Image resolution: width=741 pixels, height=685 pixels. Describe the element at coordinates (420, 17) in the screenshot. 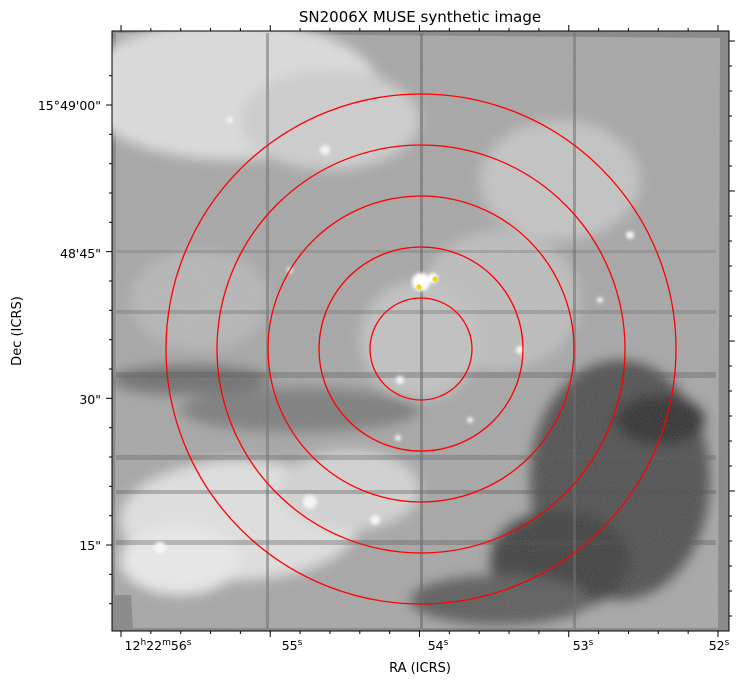

I see `map-title: SN2006X MUSE synthetic image` at that location.